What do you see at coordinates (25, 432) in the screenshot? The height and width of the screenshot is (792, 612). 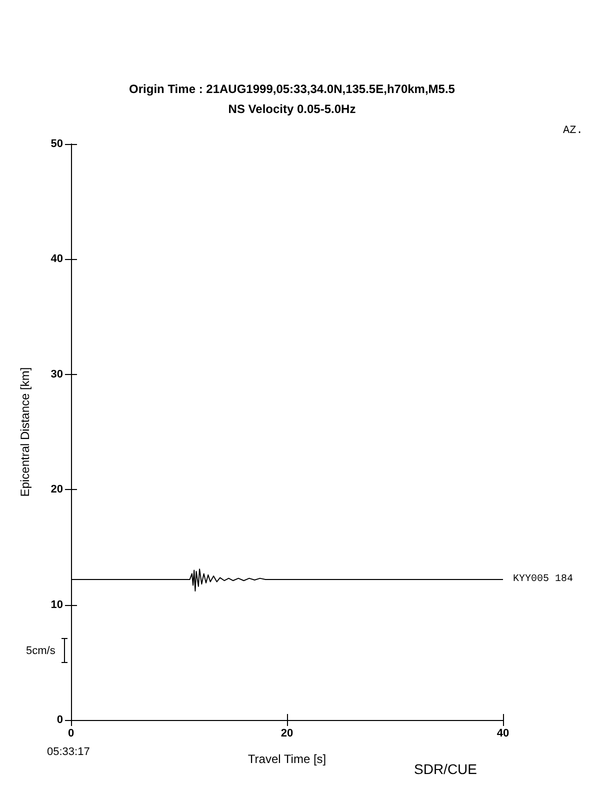 I see `y-axis-title: Epicentral Distance [km]` at bounding box center [25, 432].